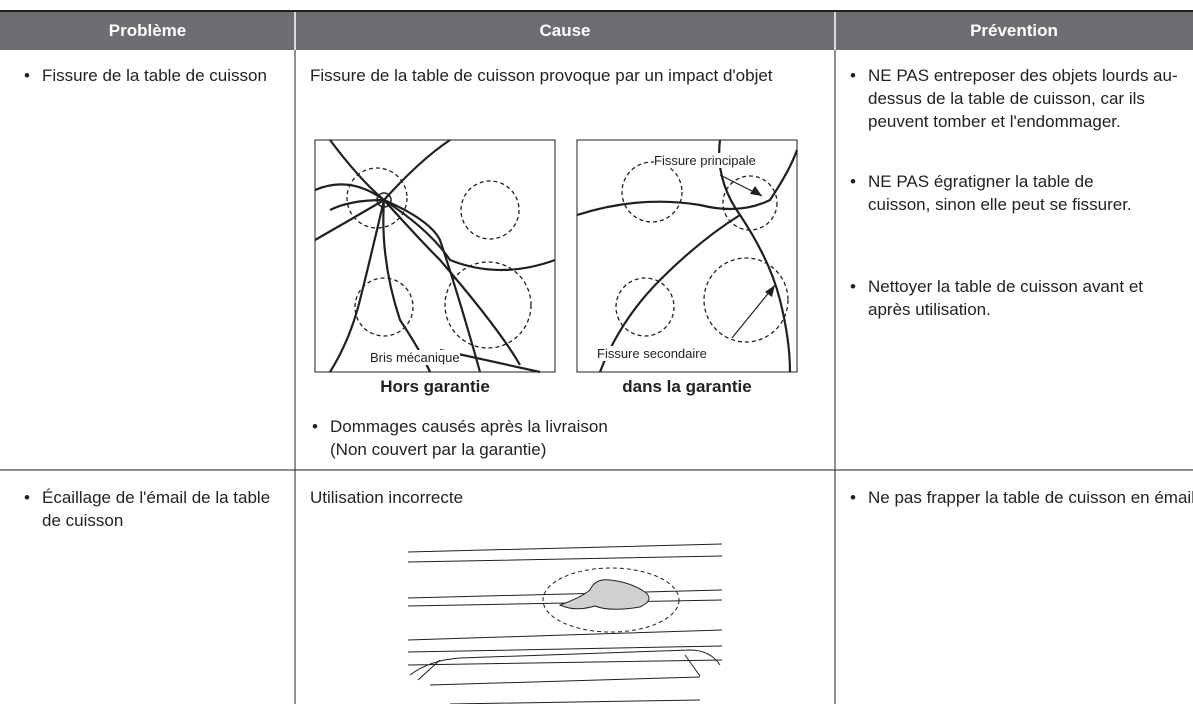 Image resolution: width=1193 pixels, height=704 pixels. Describe the element at coordinates (152, 75) in the screenshot. I see `problem: Fissure de la table de cuisson` at that location.